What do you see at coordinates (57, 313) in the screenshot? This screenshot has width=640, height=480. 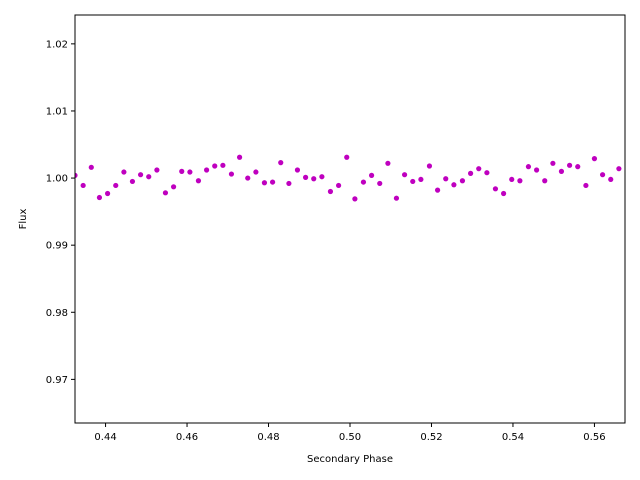 I see `y-tick-label: 0.98` at bounding box center [57, 313].